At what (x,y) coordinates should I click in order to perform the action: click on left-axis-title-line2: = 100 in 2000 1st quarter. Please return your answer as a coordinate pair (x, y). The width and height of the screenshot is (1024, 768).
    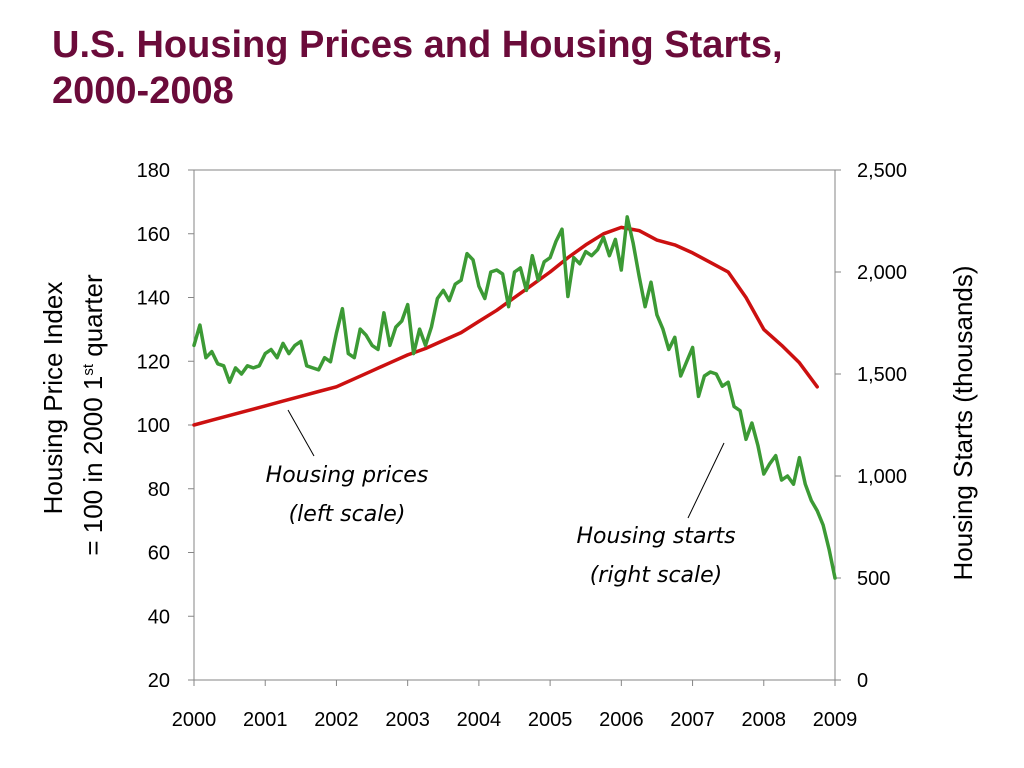
    Looking at the image, I should click on (93, 415).